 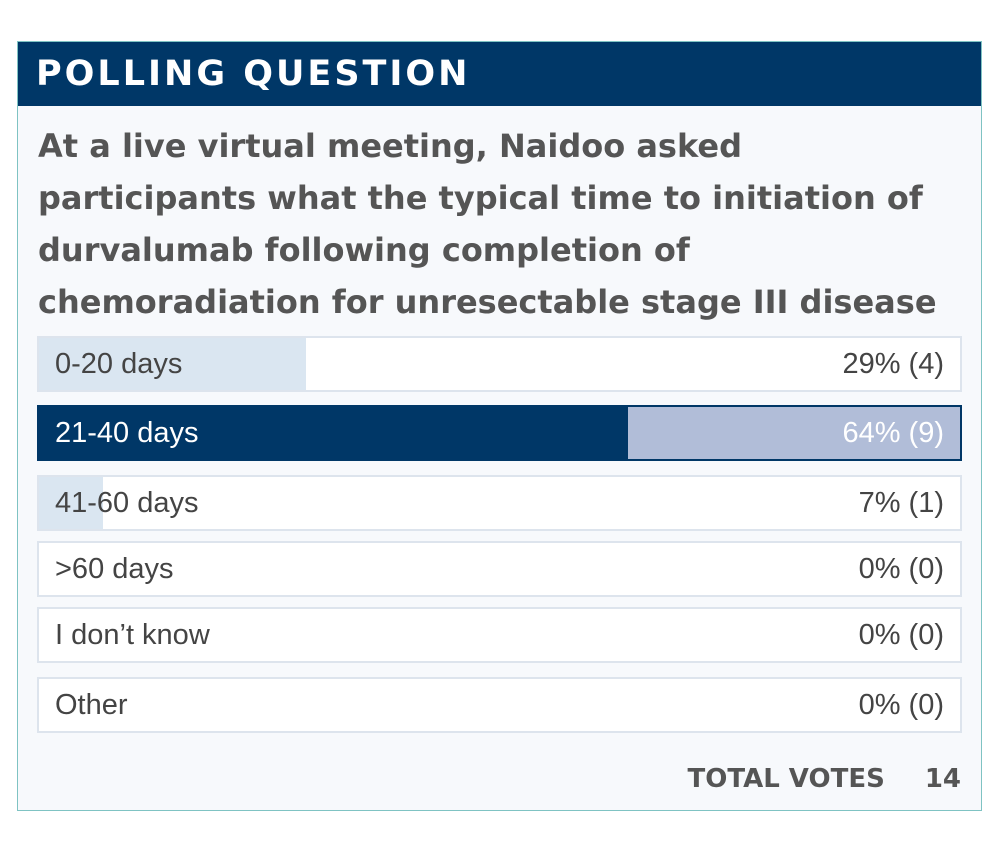 What do you see at coordinates (114, 569) in the screenshot?
I see `poll-option-label: >60 days` at bounding box center [114, 569].